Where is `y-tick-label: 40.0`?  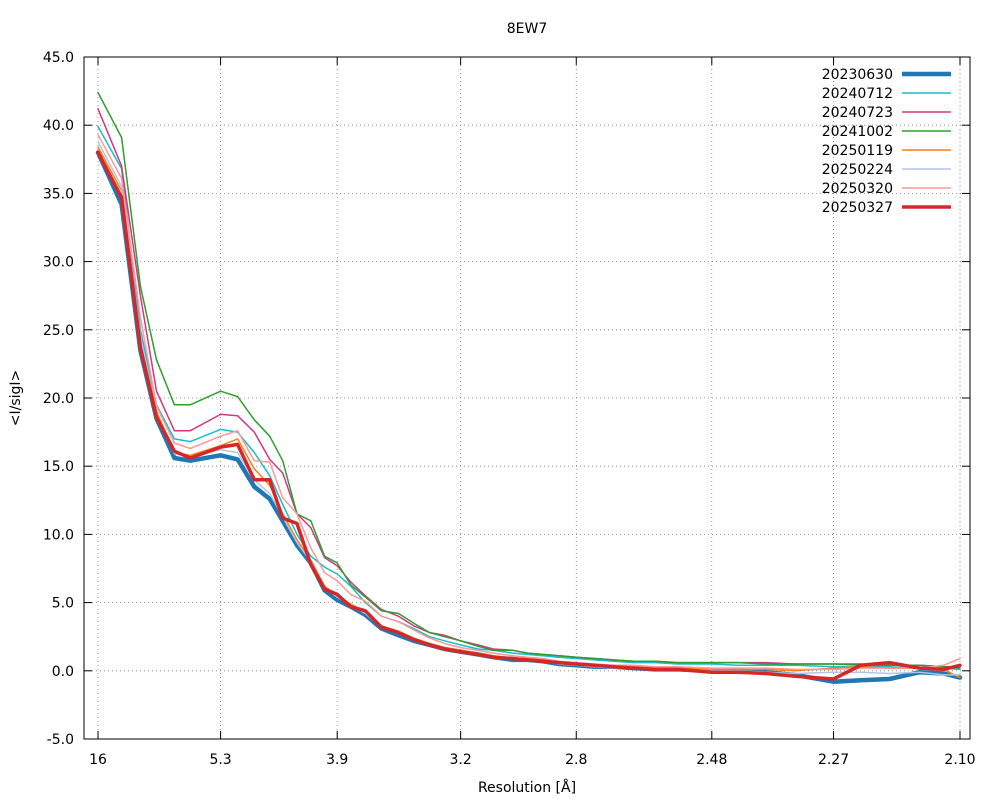 y-tick-label: 40.0 is located at coordinates (58, 126).